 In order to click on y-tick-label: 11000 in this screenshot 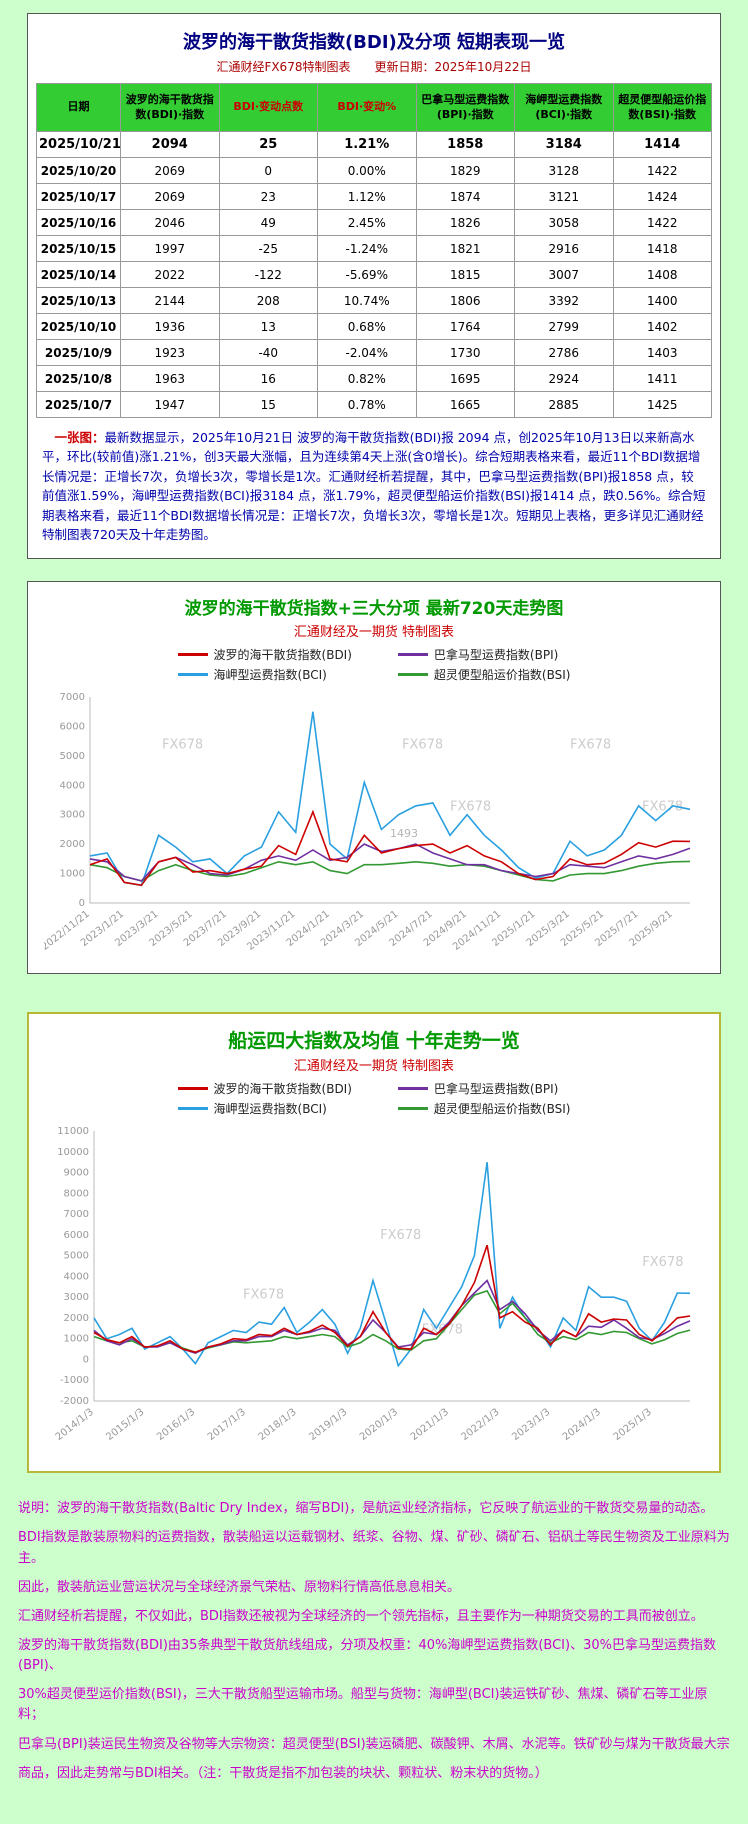, I will do `click(73, 1131)`.